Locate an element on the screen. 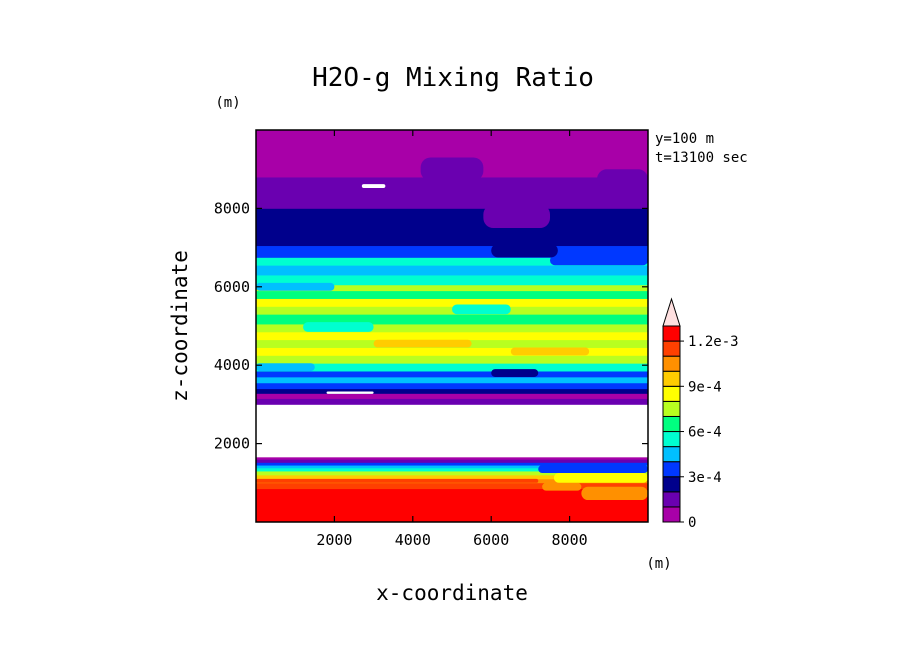 The width and height of the screenshot is (904, 654). colorbar-extend-arrow is located at coordinates (671, 312).